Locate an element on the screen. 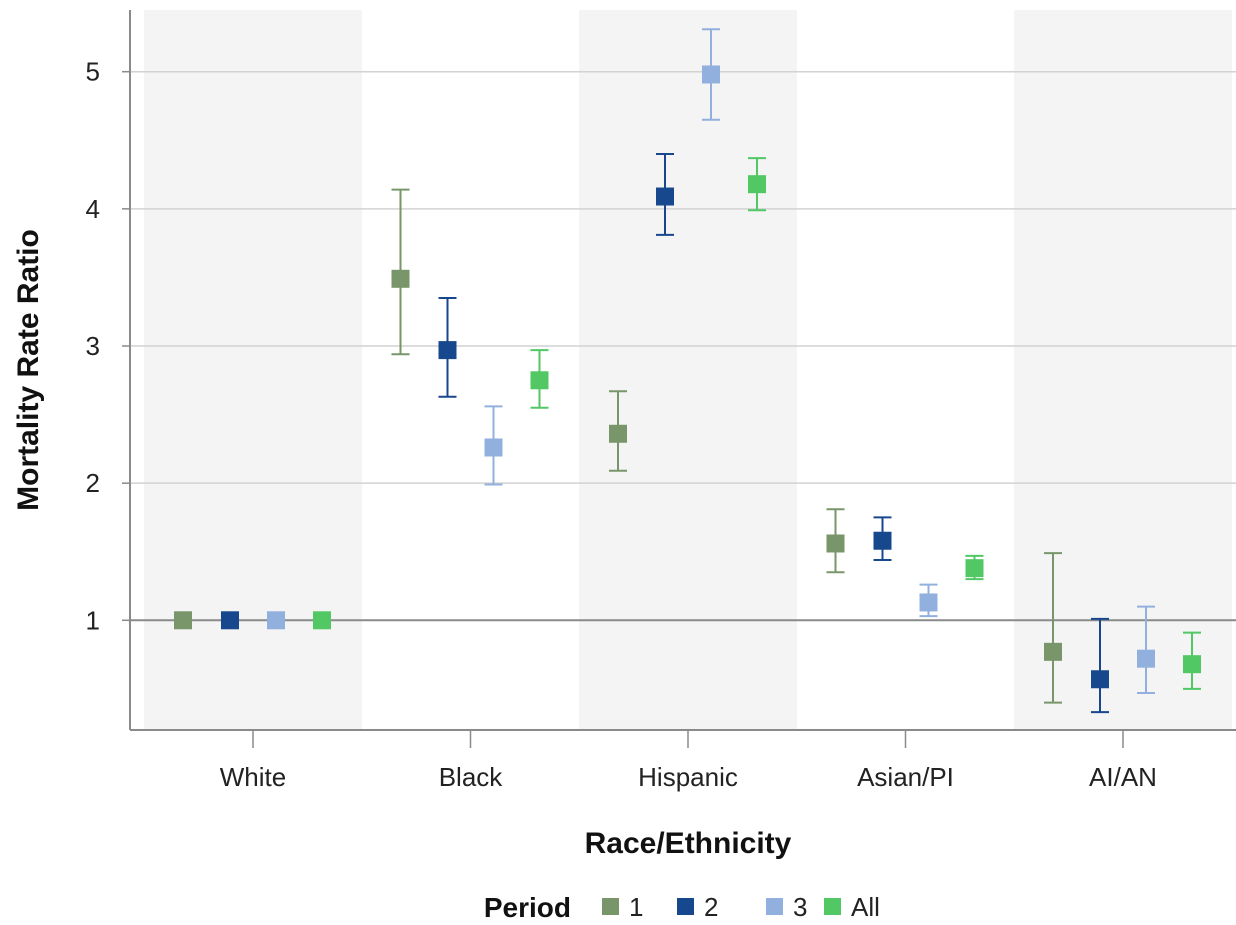 The image size is (1236, 925). x-tick-label: AI/AN is located at coordinates (1123, 777).